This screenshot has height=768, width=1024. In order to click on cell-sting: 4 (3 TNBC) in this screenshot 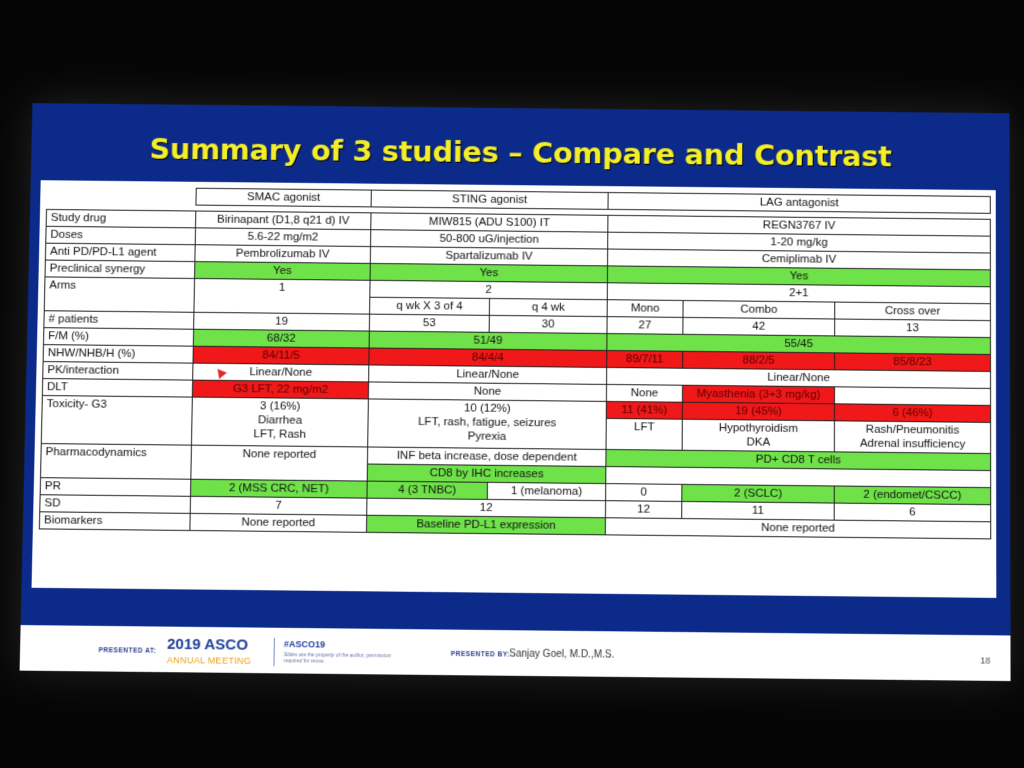, I will do `click(427, 490)`.